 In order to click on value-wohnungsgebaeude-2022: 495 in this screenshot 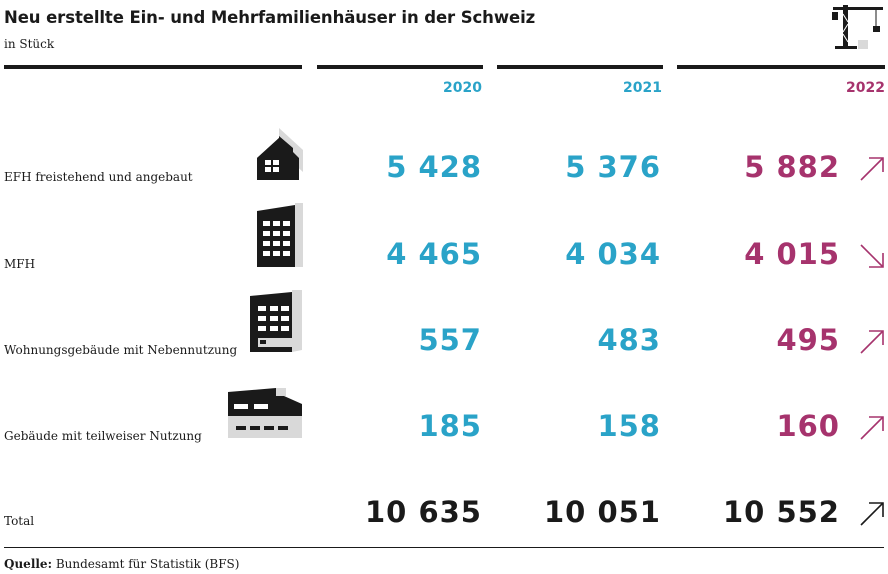, I will do `click(808, 340)`.